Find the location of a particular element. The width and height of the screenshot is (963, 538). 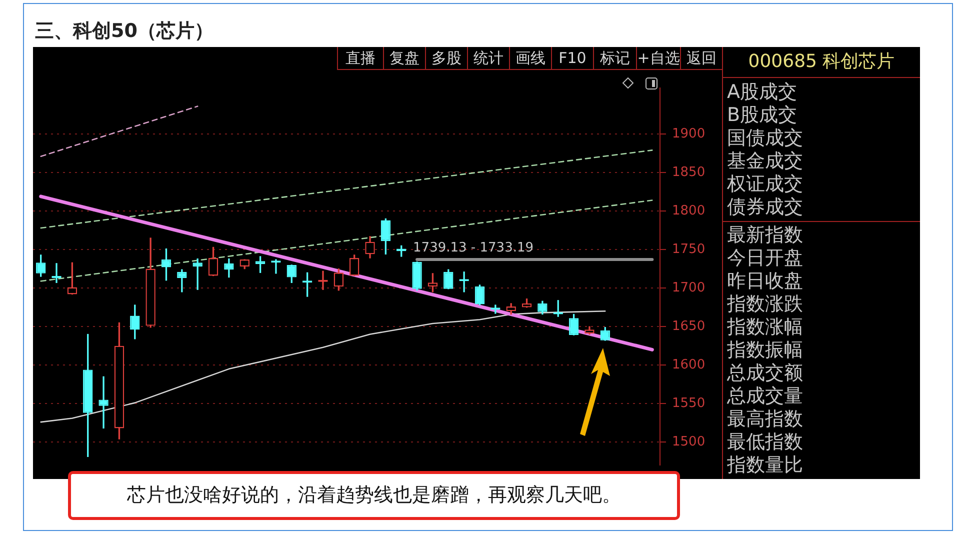

text: 000685 科创芯片 is located at coordinates (821, 62).